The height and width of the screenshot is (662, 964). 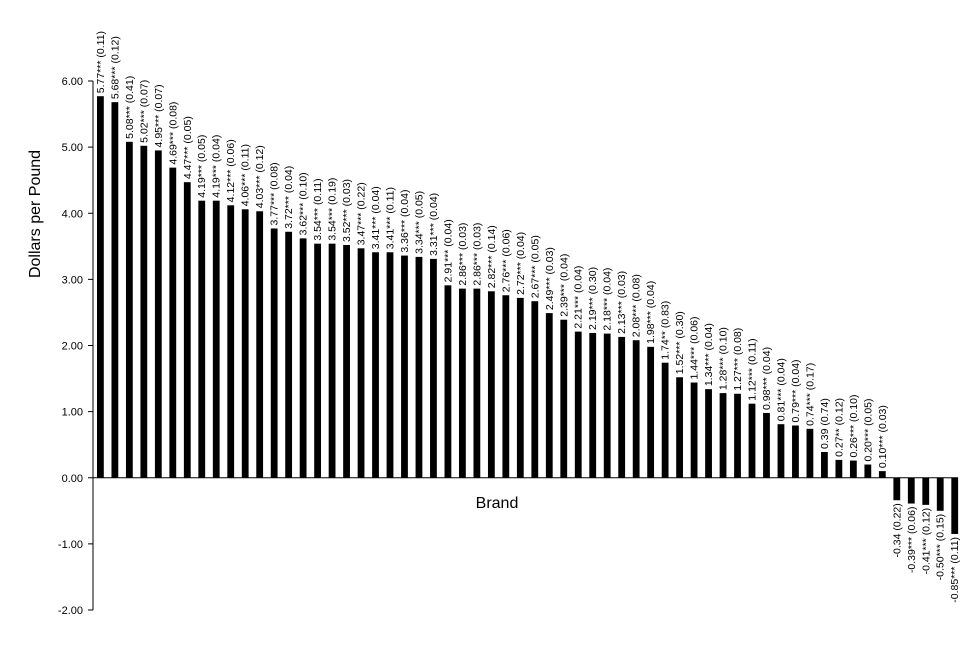 What do you see at coordinates (579, 297) in the screenshot?
I see `bar-data-label: 2.21*** (0.04)` at bounding box center [579, 297].